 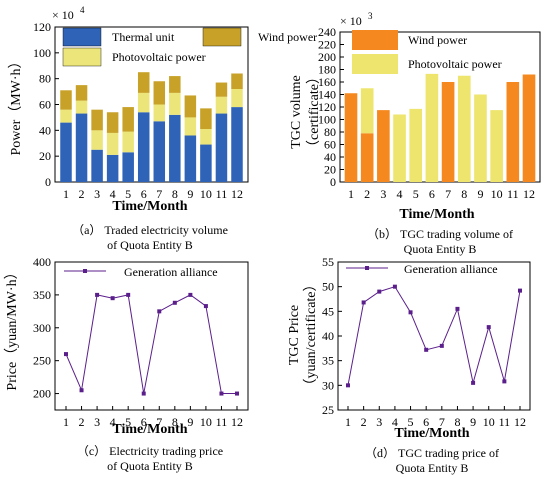 I want to click on chart-d-plot-frame, so click(x=434, y=336).